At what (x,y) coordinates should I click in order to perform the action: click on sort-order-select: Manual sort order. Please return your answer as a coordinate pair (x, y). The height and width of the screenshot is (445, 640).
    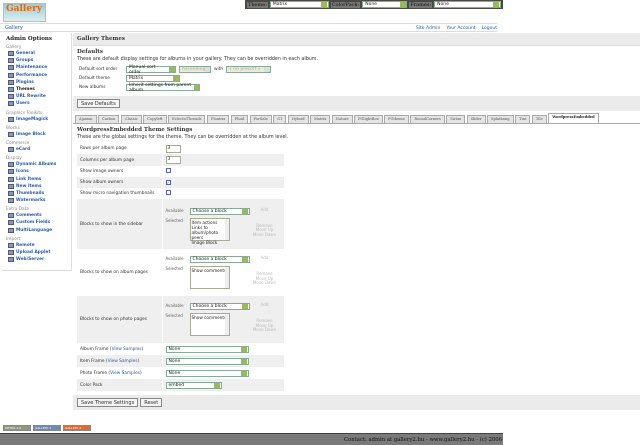
    Looking at the image, I should click on (151, 70).